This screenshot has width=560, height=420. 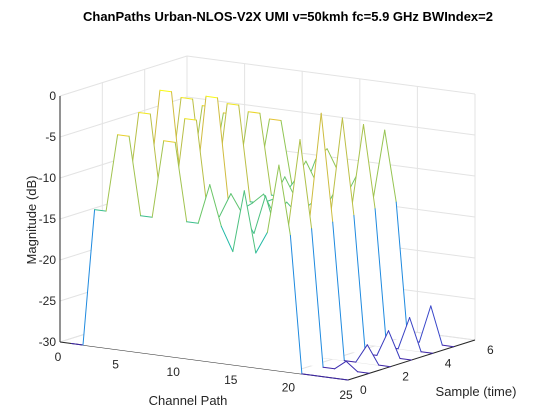 I want to click on x-tick-label: 0, so click(x=58, y=357).